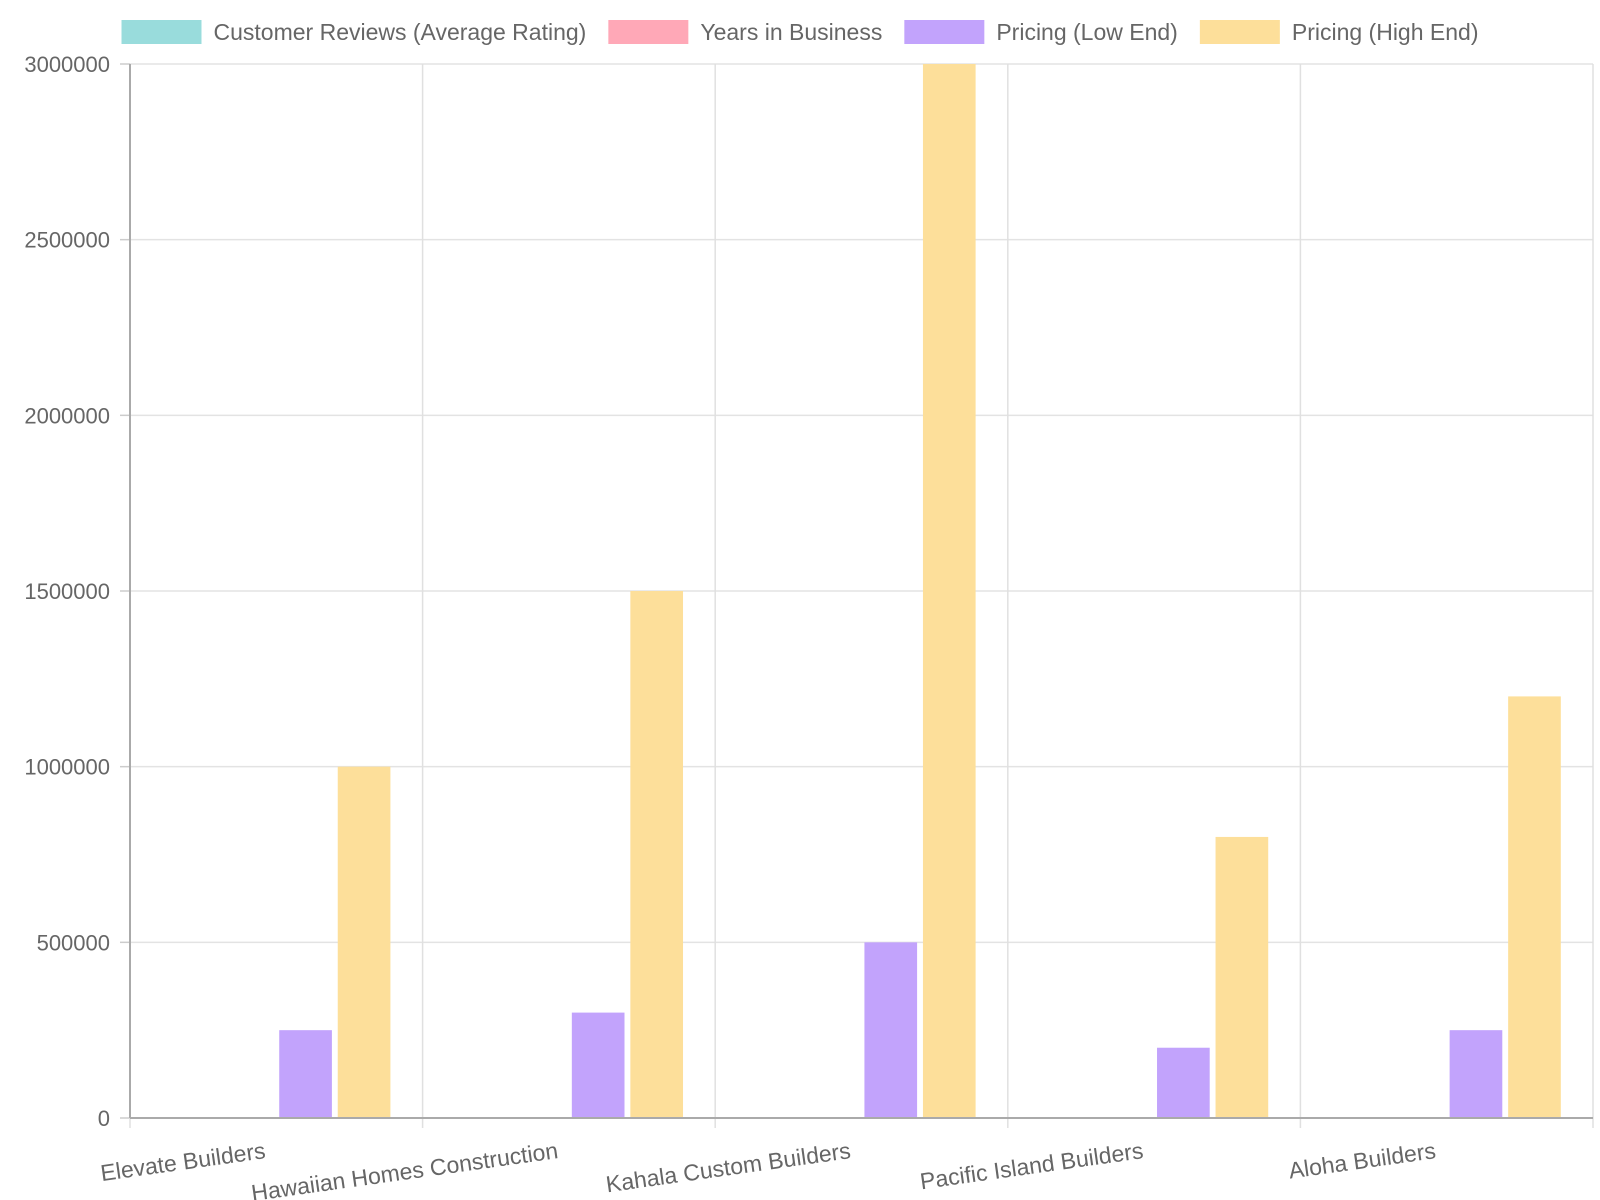 This screenshot has width=1600, height=1200. I want to click on legend-item-customer-reviews-average-rating: Customer Reviews (Average Rating), so click(354, 32).